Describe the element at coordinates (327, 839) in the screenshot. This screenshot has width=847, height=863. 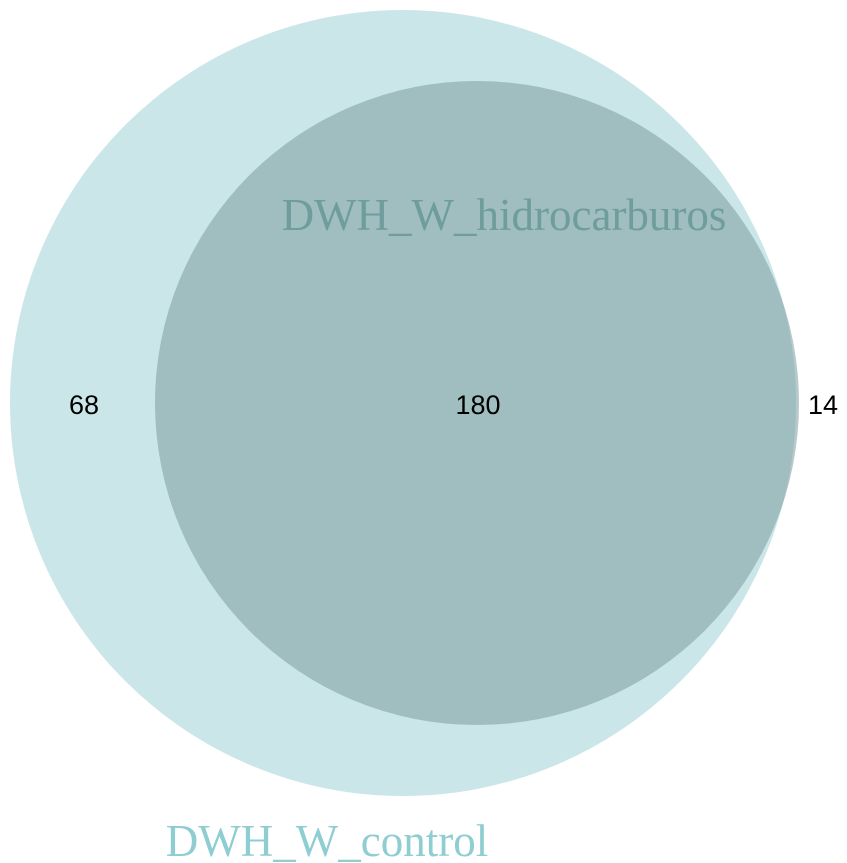
I see `set-a-label: DWH_W_control` at that location.